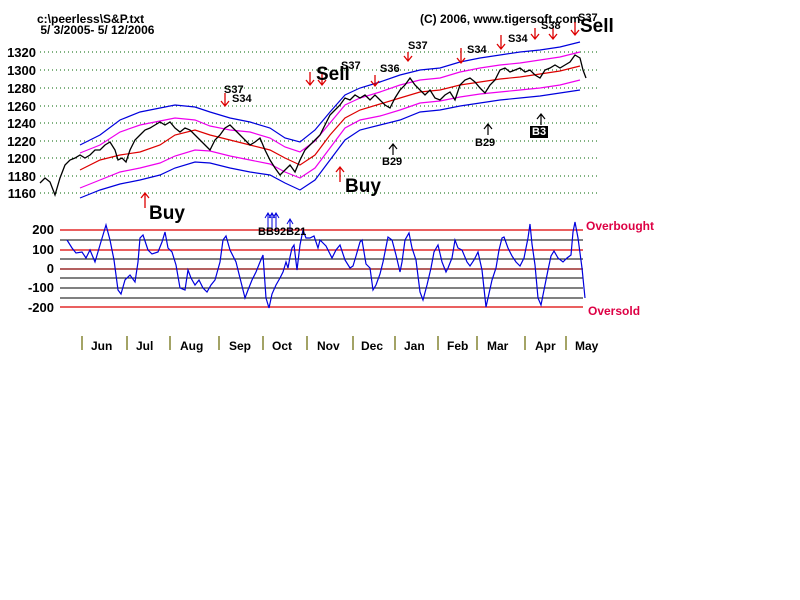 Image resolution: width=800 pixels, height=600 pixels. What do you see at coordinates (539, 132) in the screenshot?
I see `signal-b3-apr: B3` at bounding box center [539, 132].